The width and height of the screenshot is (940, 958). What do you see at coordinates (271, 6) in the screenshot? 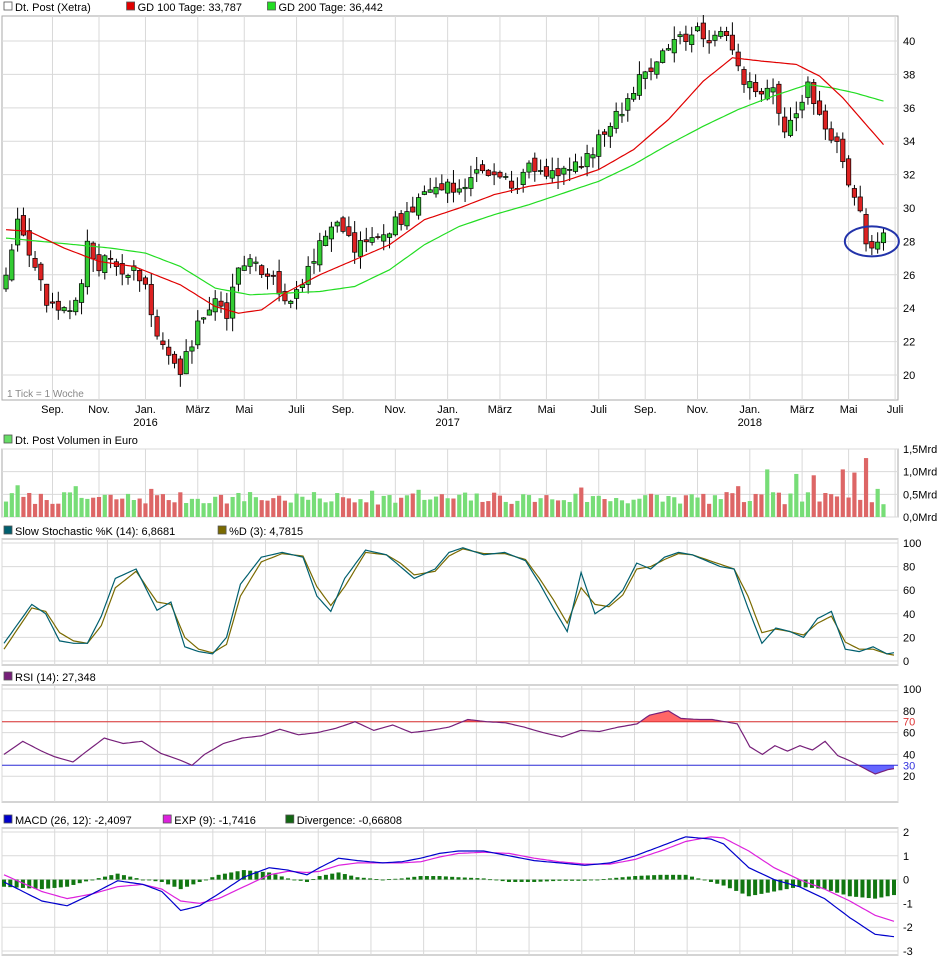
I see `price-legend-swatch` at bounding box center [271, 6].